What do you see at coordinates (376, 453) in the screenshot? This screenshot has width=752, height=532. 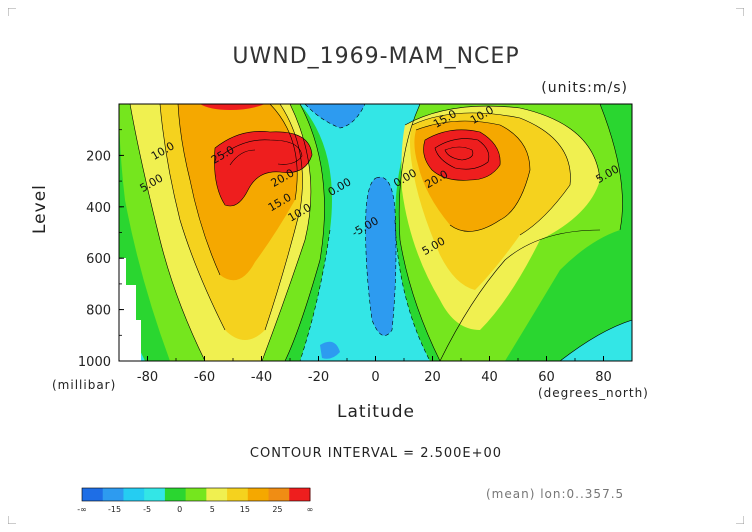 I see `contour-interval-text: CONTOUR INTERVAL = 2.500E+00` at bounding box center [376, 453].